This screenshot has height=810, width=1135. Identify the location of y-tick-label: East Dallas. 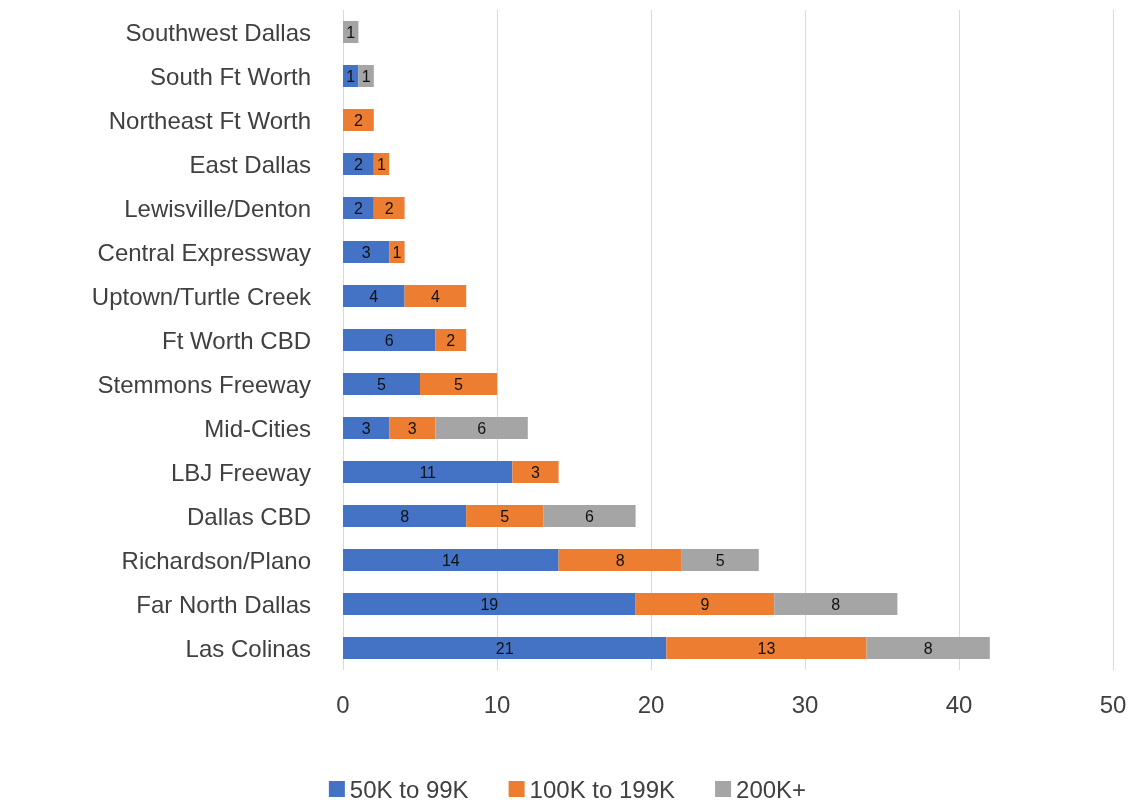
(250, 164).